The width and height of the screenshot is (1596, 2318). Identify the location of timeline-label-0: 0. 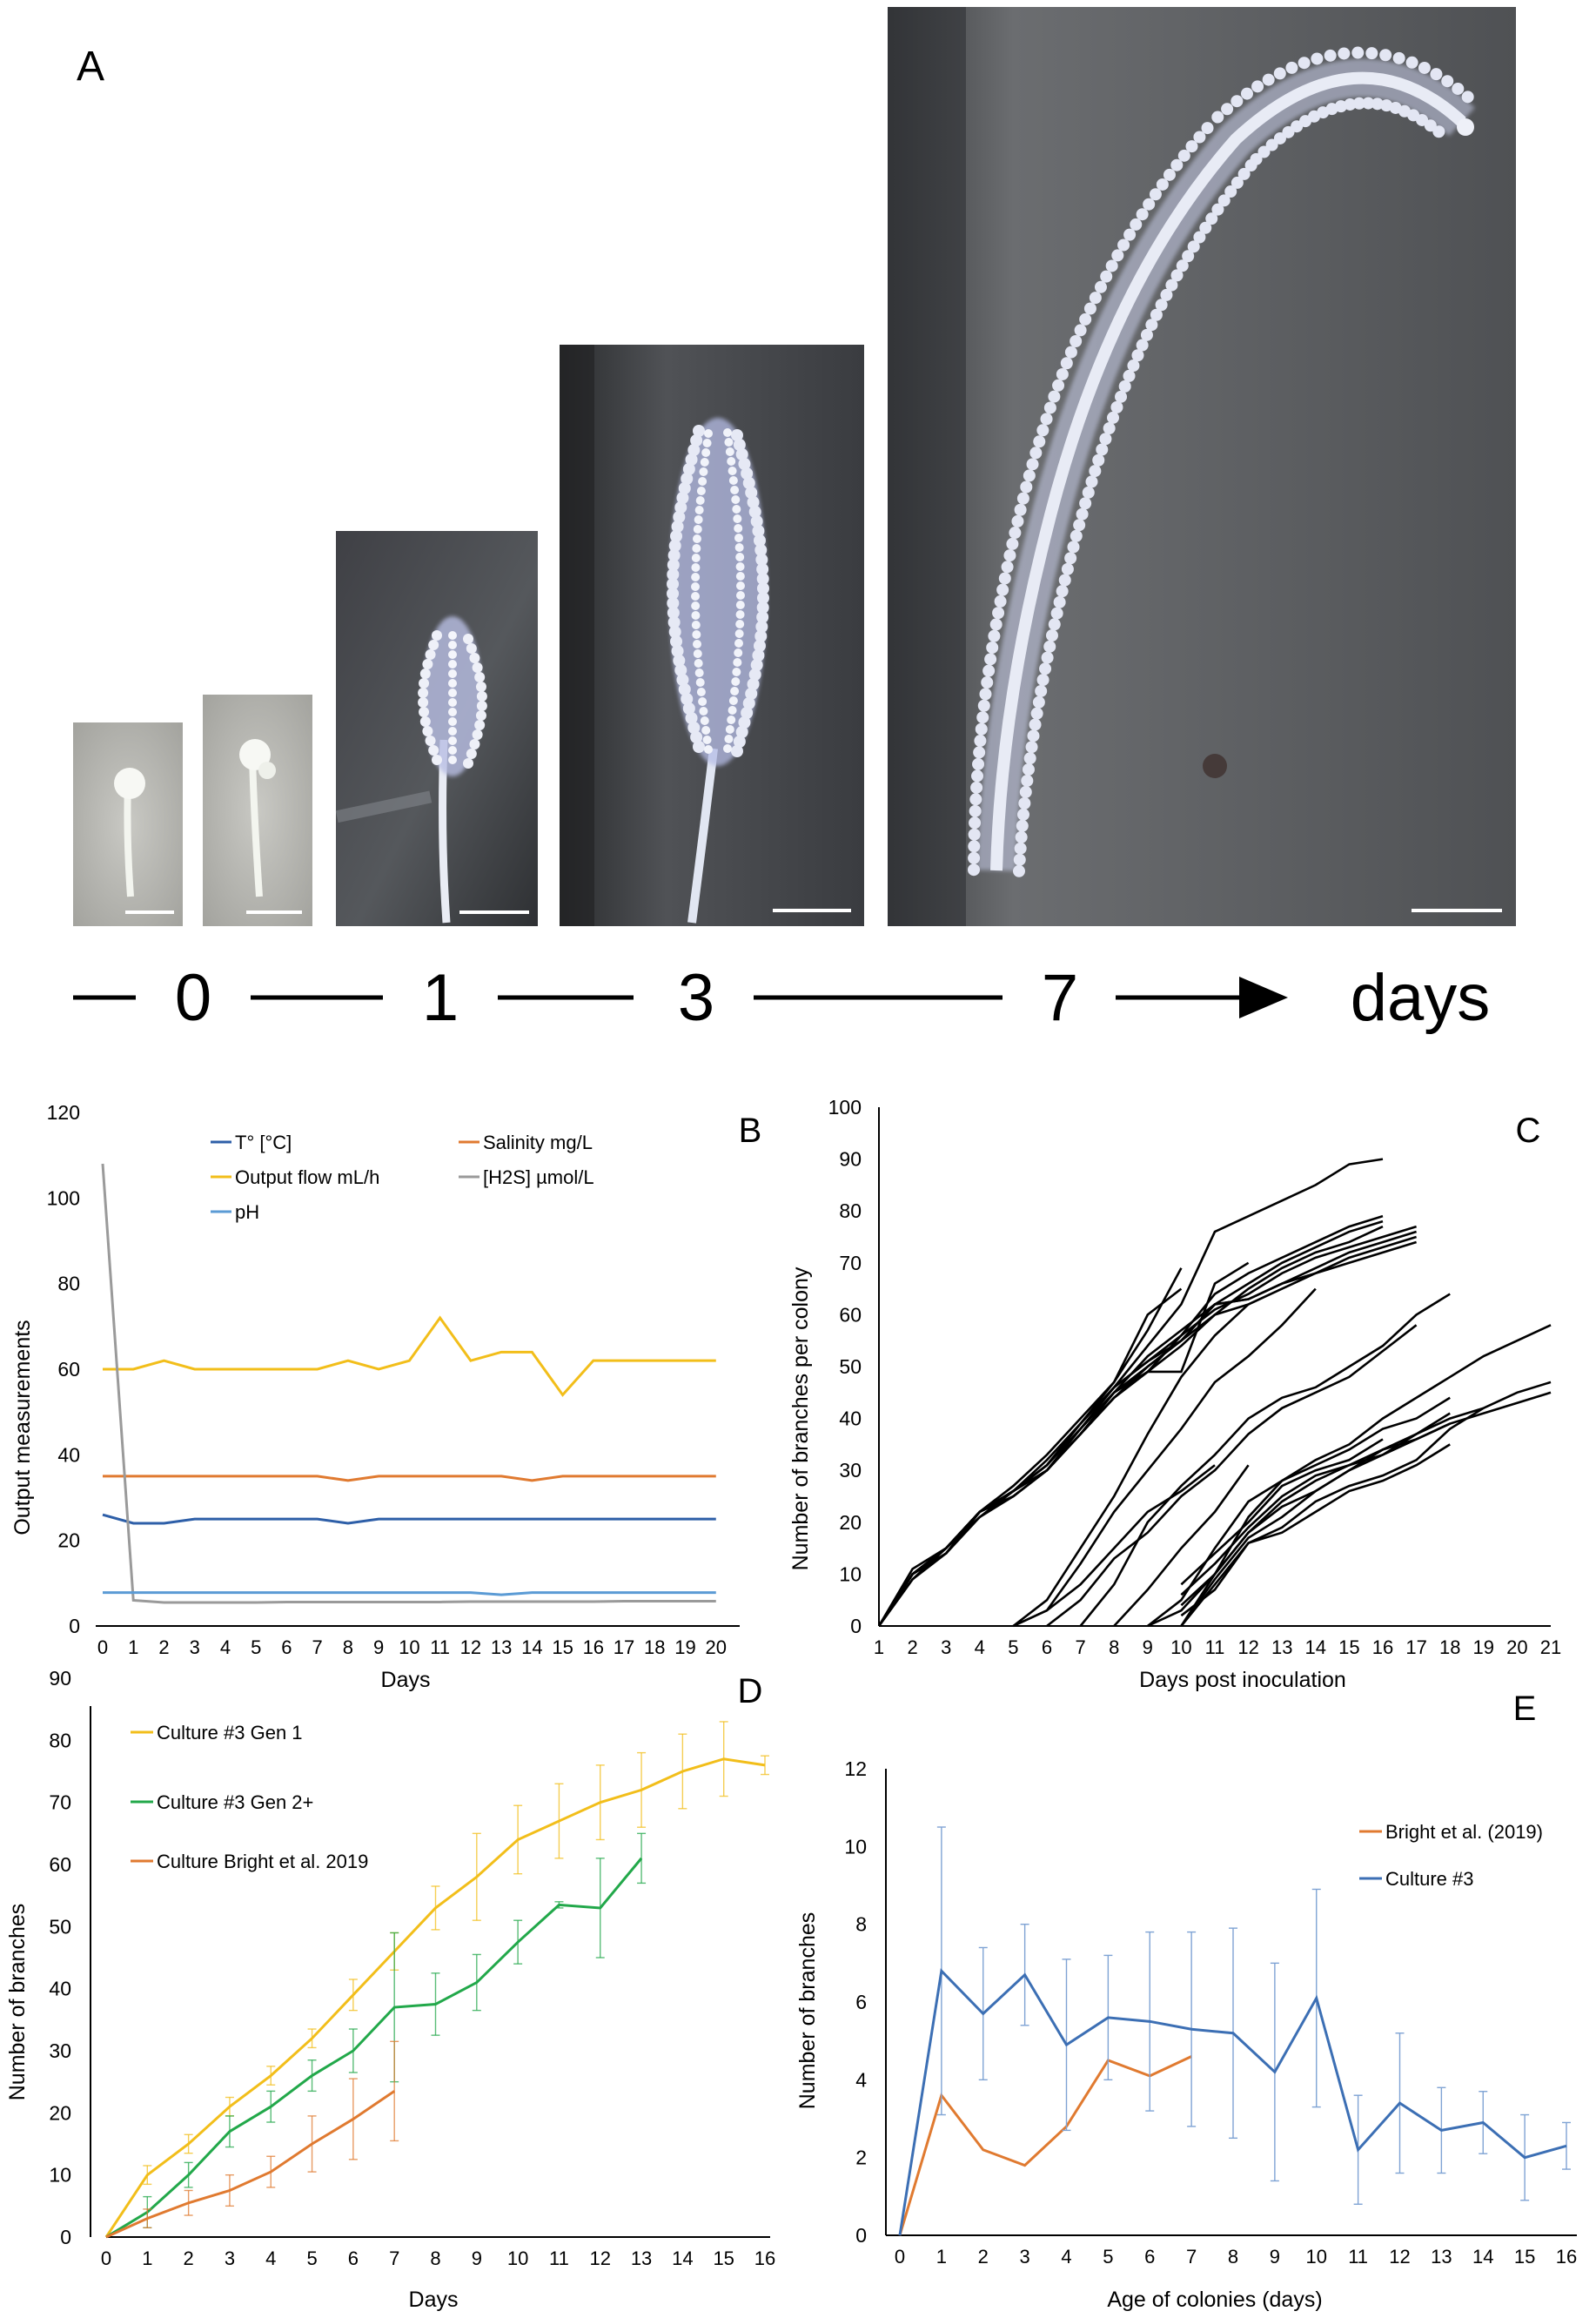
(193, 998).